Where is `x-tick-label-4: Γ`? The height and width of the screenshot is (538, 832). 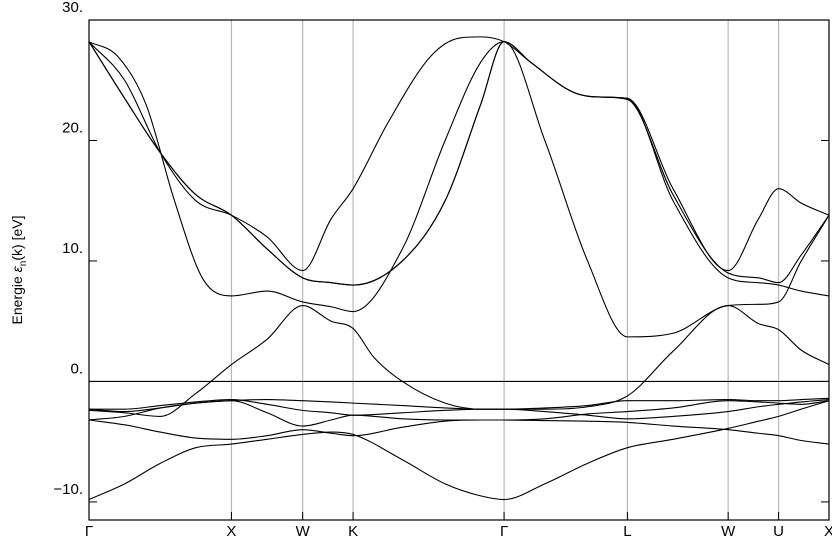 x-tick-label-4: Γ is located at coordinates (504, 530).